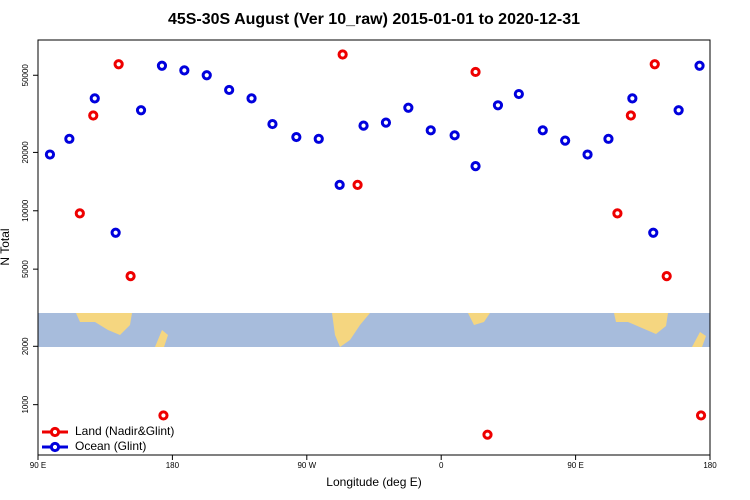 This screenshot has width=750, height=500. What do you see at coordinates (374, 330) in the screenshot?
I see `map-band` at bounding box center [374, 330].